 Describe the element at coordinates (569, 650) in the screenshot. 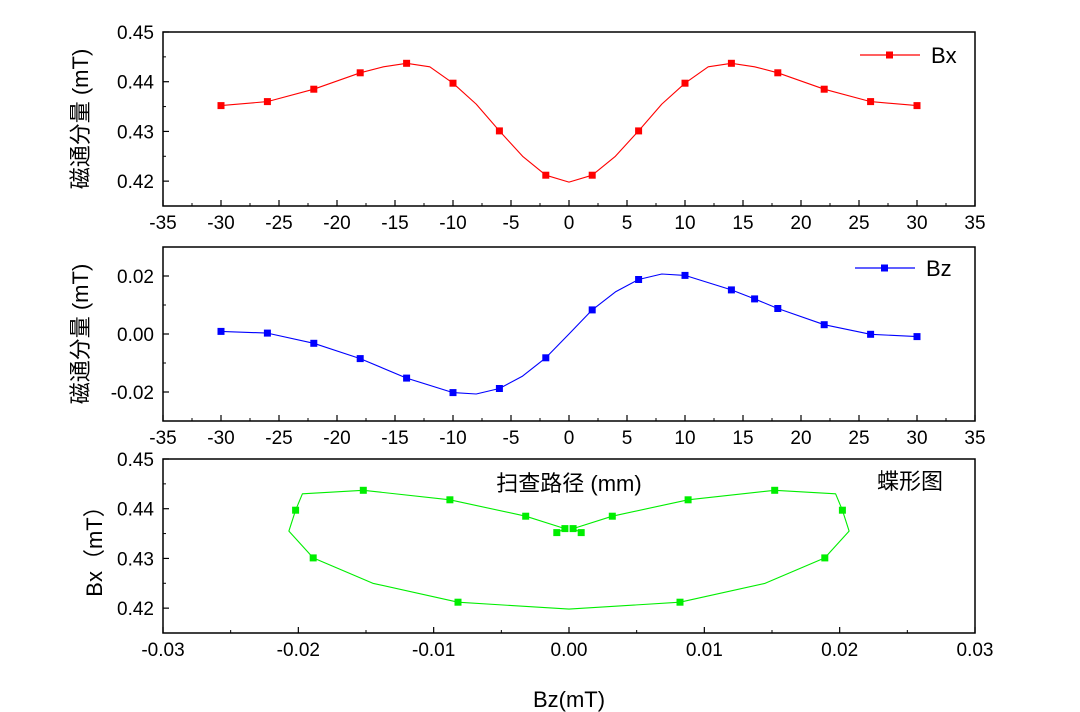

I see `butterfly-x-tick-label: 0.00` at that location.